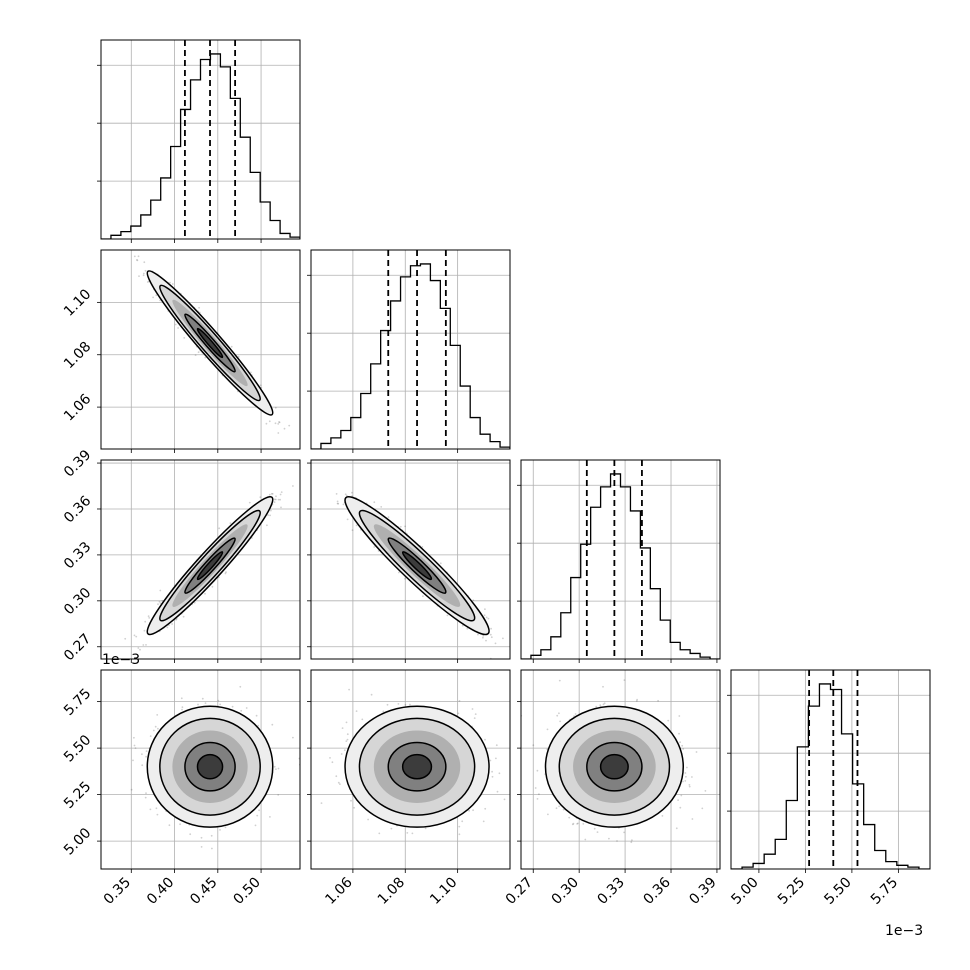  What do you see at coordinates (77, 509) in the screenshot?
I see `y-tick-label: 0.36` at bounding box center [77, 509].